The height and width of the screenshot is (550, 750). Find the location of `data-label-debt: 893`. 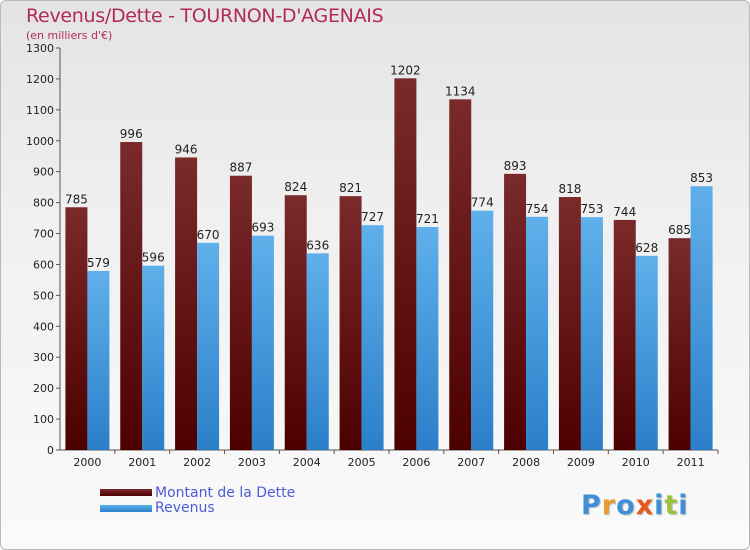

data-label-debt: 893 is located at coordinates (515, 166).